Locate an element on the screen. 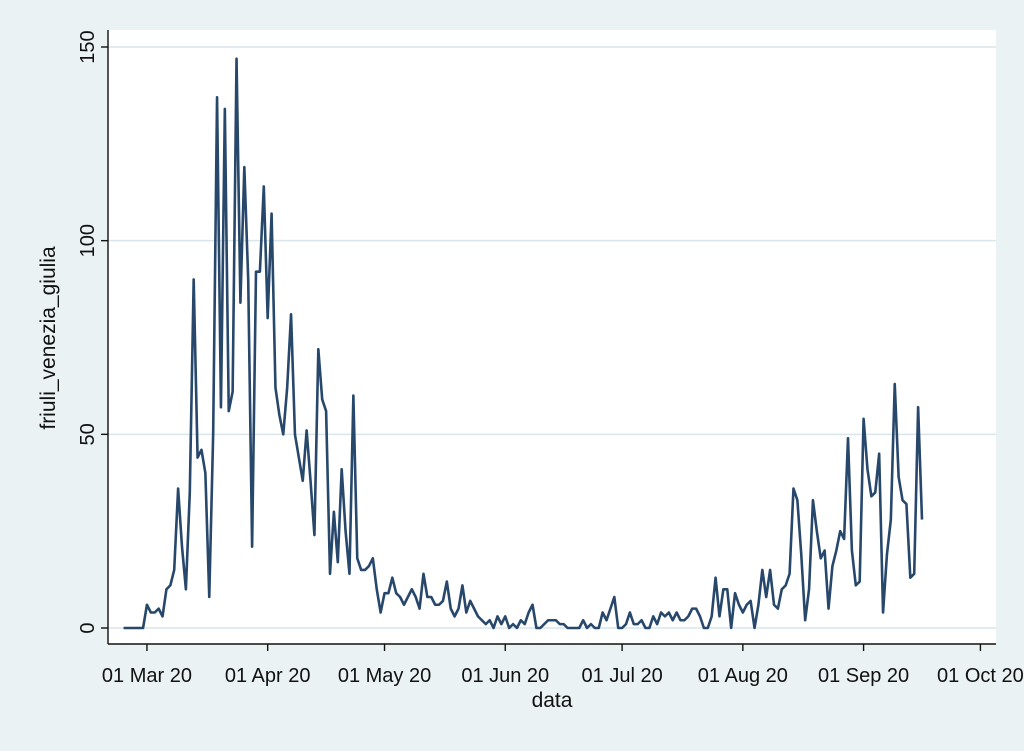 The width and height of the screenshot is (1024, 751). y-axis-ticks: 0 50 100 150 is located at coordinates (92, 332).